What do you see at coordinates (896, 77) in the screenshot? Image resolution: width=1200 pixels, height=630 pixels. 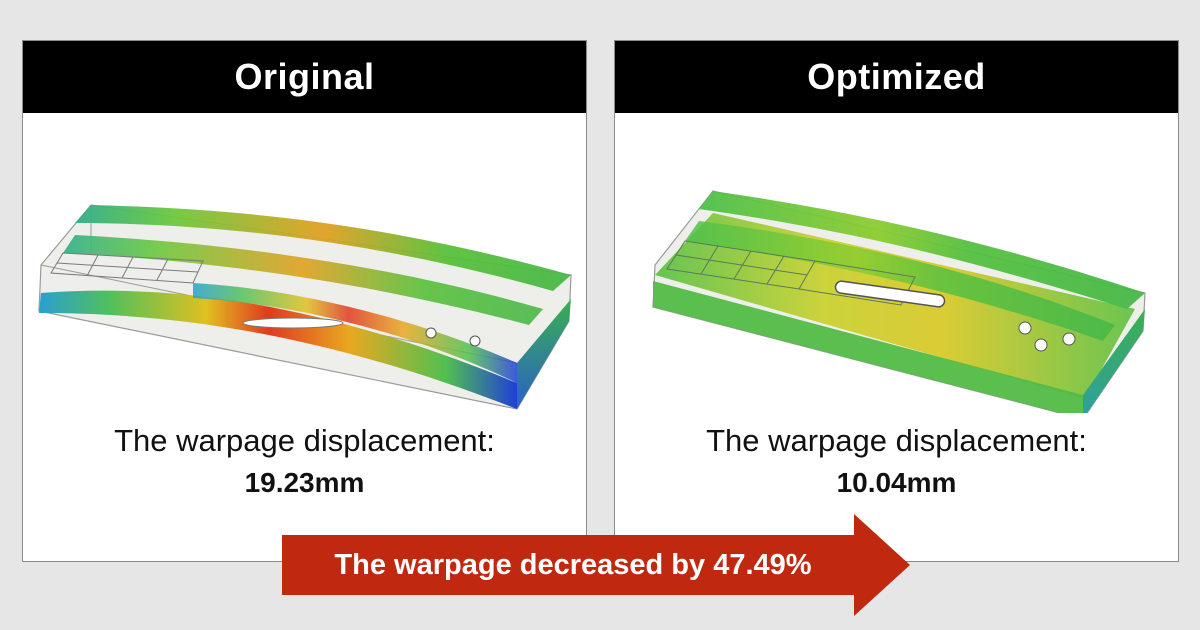 I see `optimized-title: Optimized` at bounding box center [896, 77].